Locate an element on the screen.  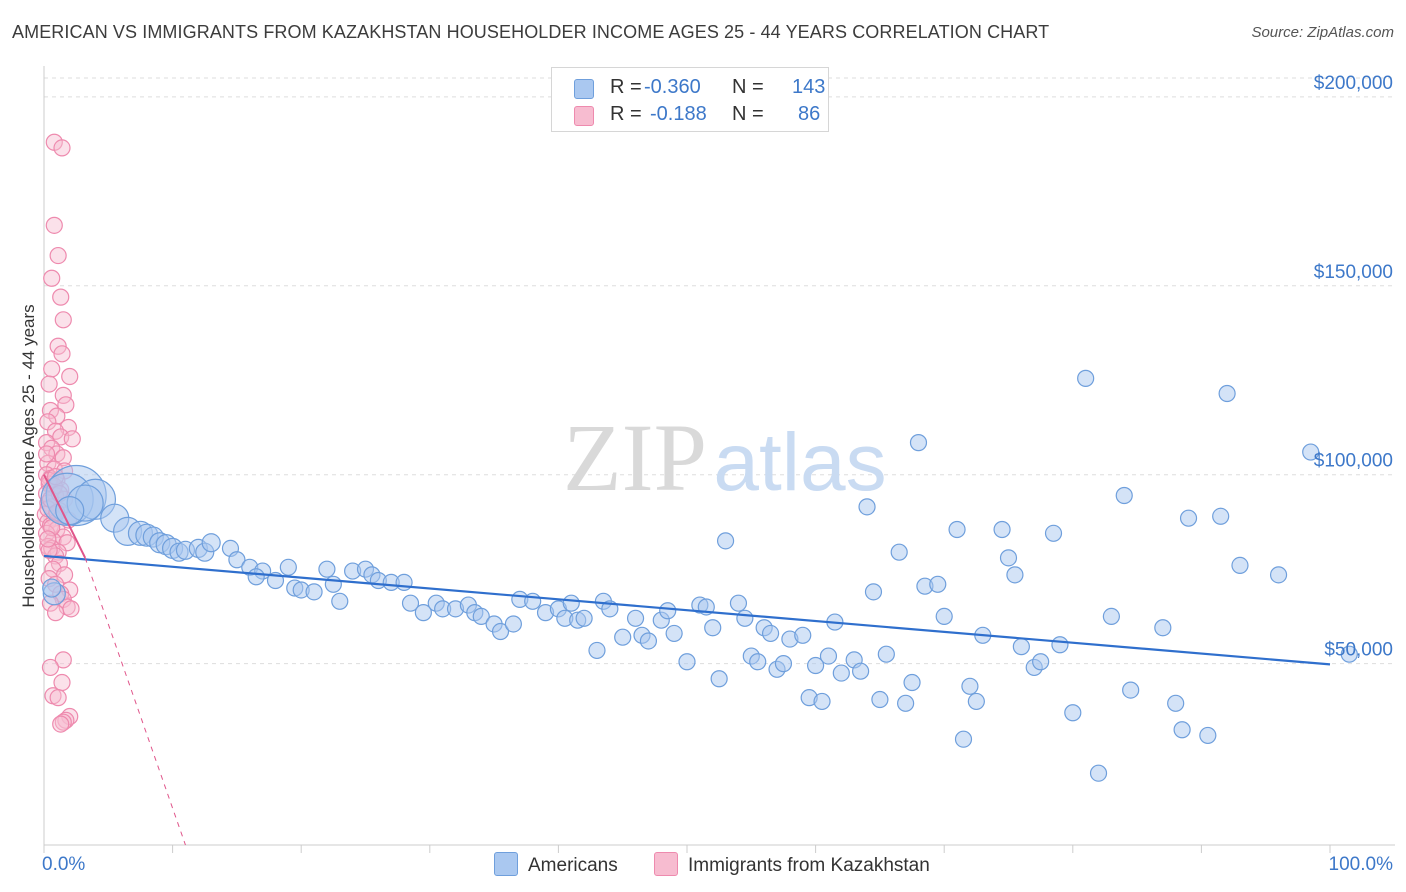
x-tick-label: 100.0% is located at coordinates (1361, 864).